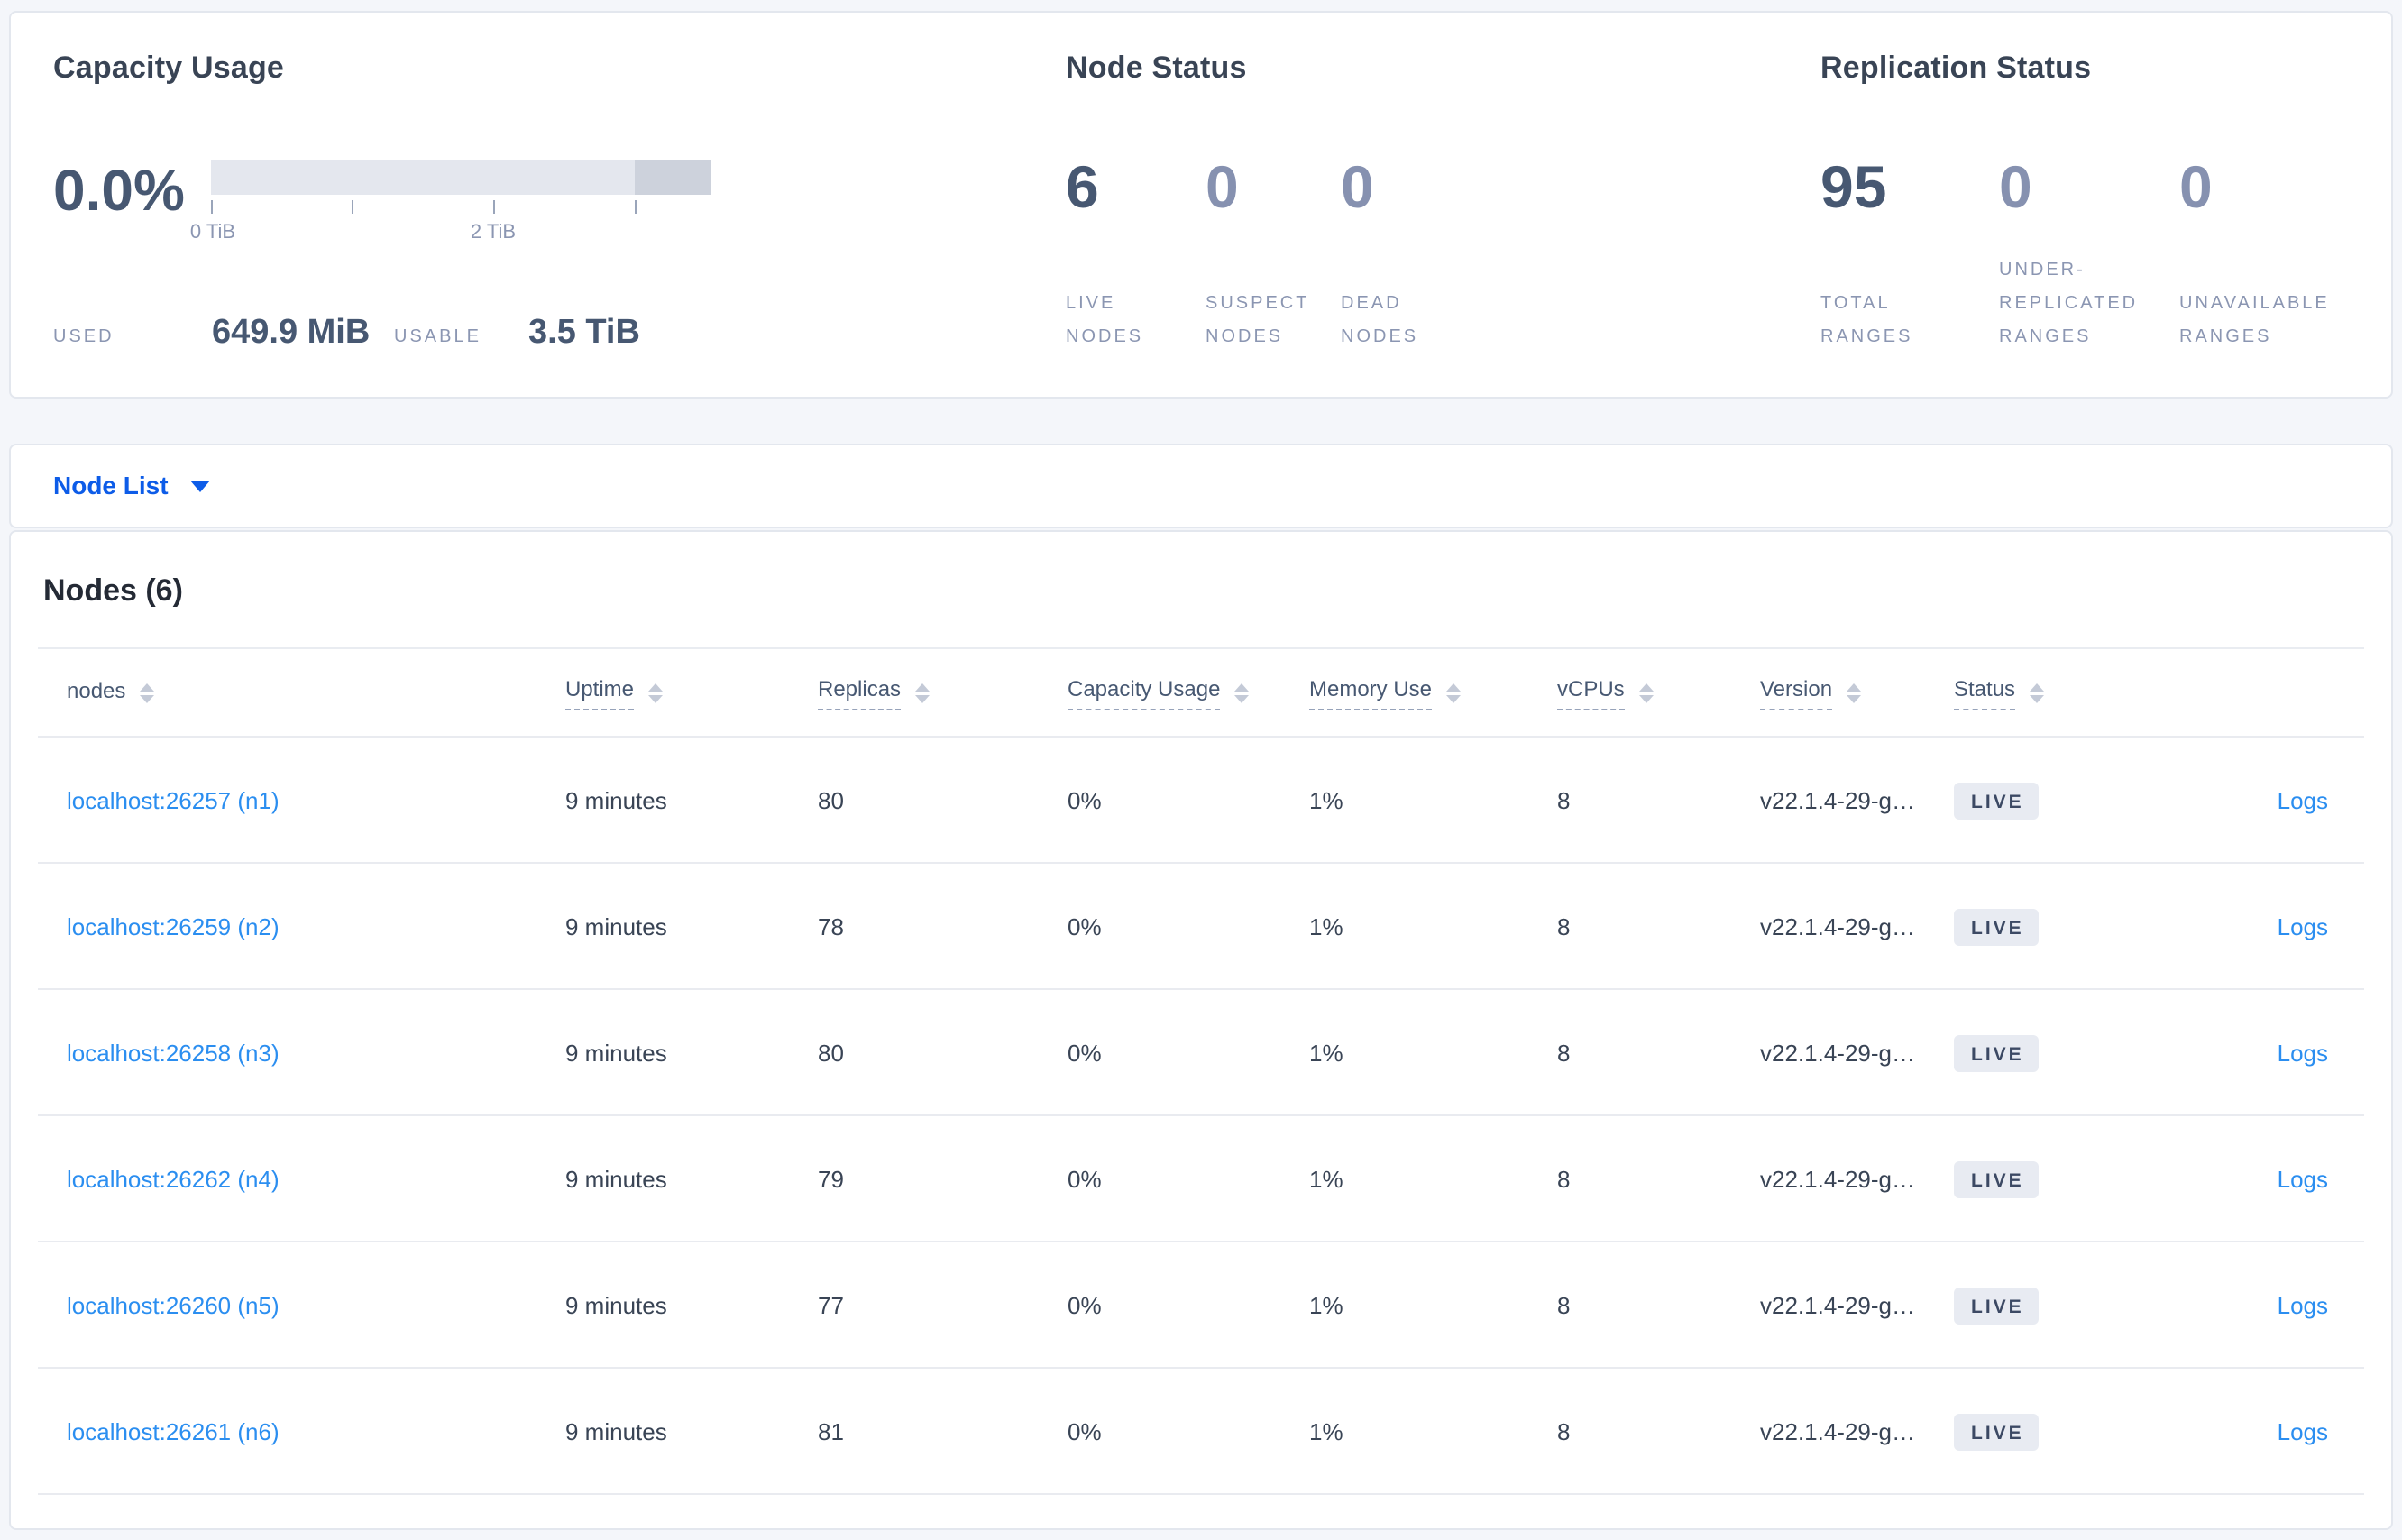 This screenshot has width=2402, height=1540. What do you see at coordinates (437, 336) in the screenshot?
I see `usable-label: USABLE` at bounding box center [437, 336].